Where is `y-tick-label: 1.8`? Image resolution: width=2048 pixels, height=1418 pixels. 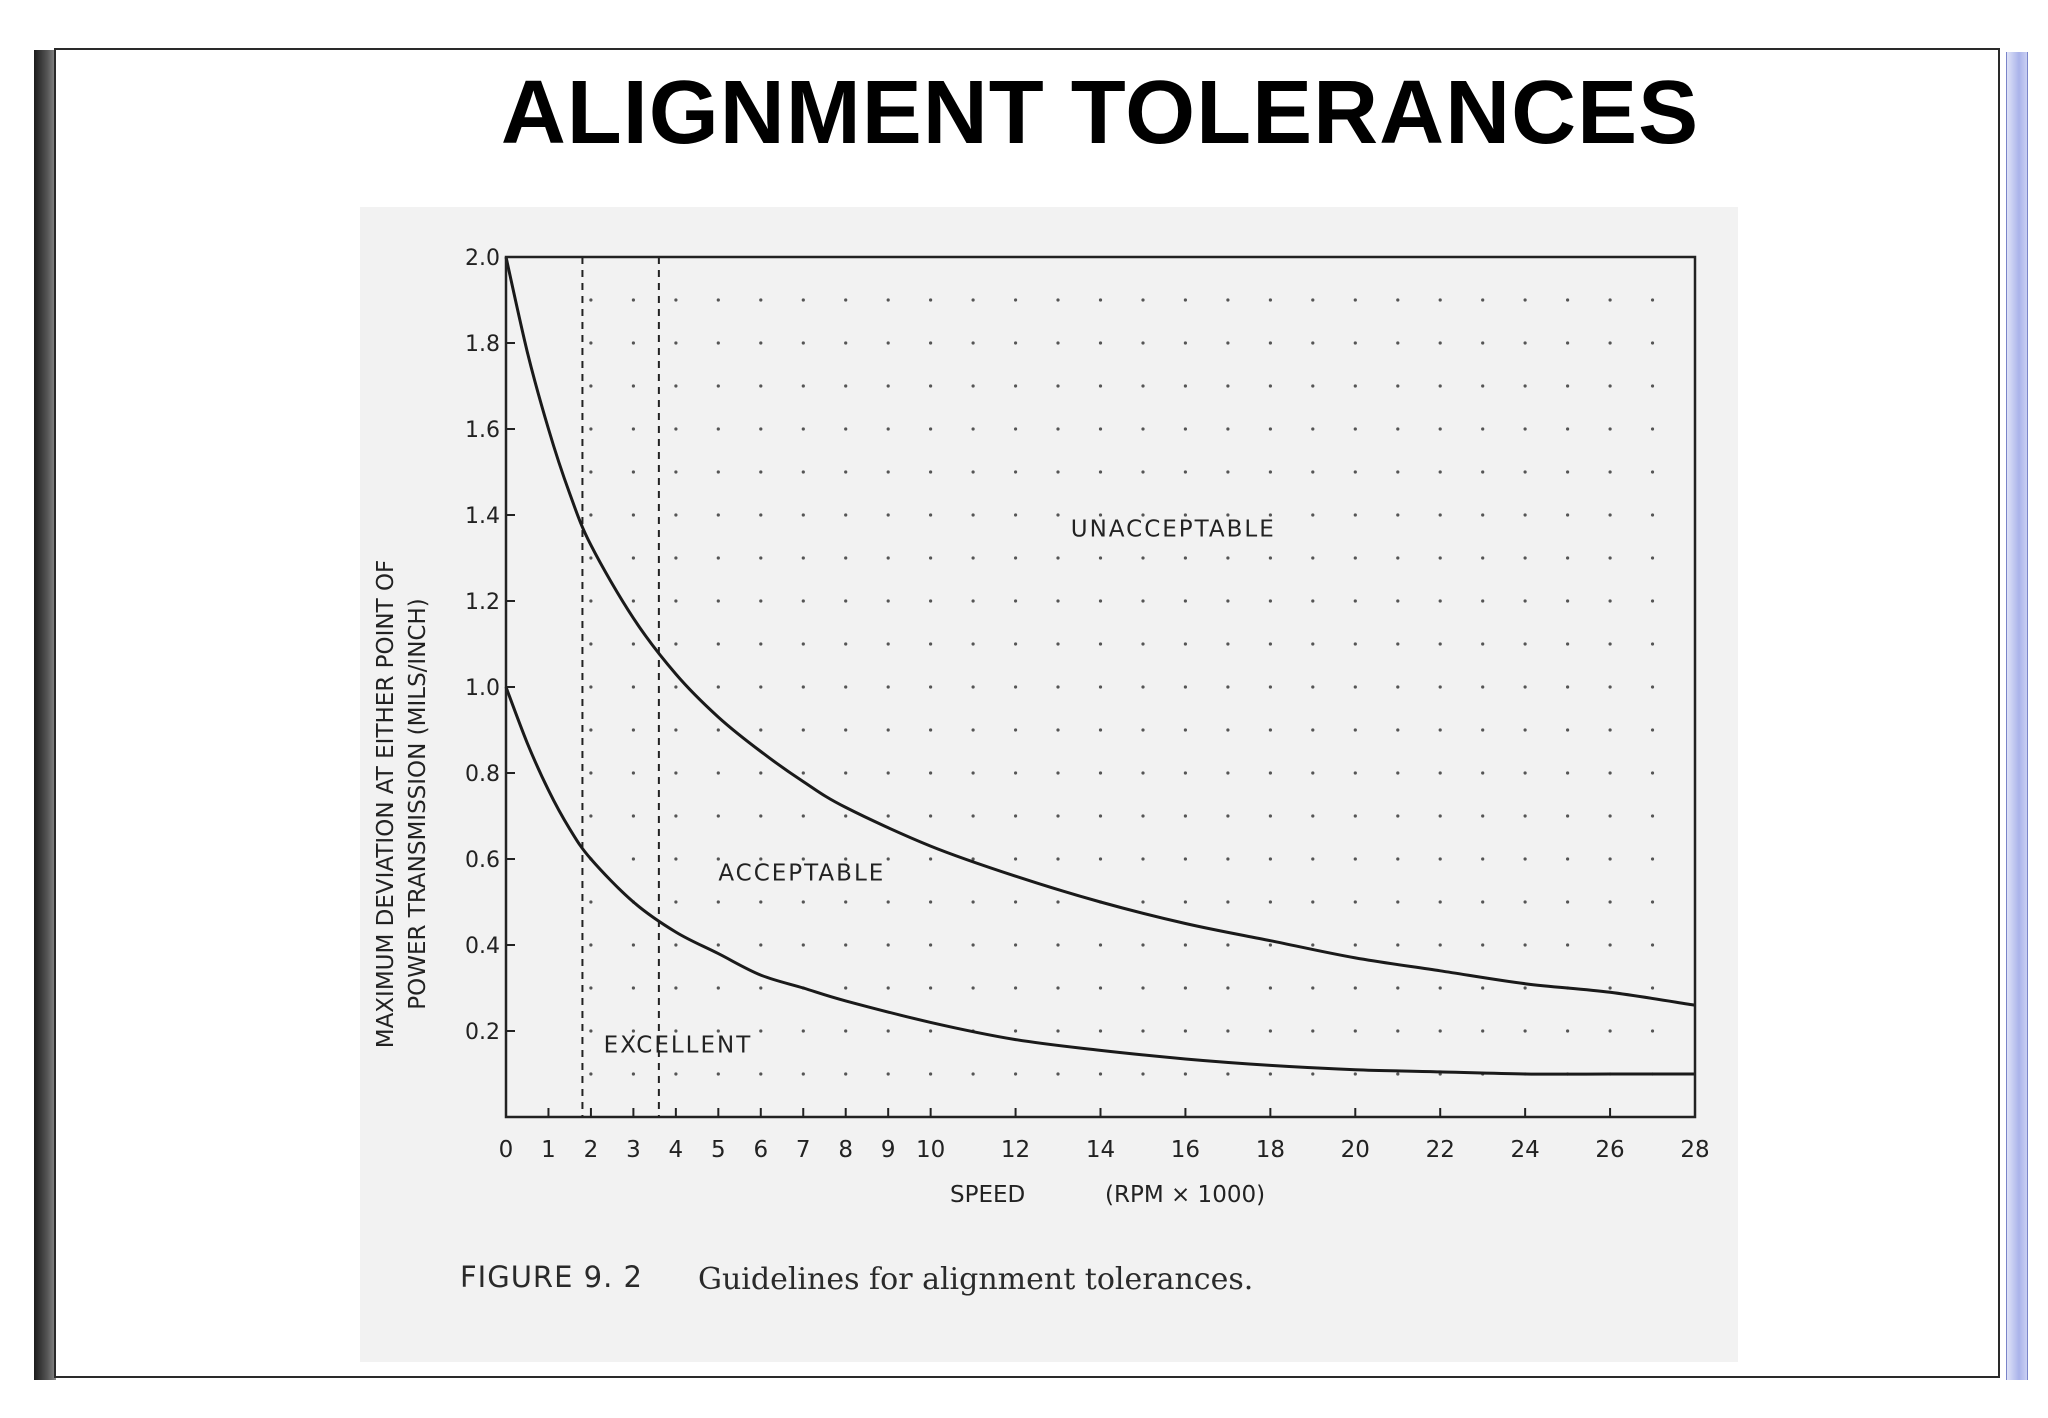
y-tick-label: 1.8 is located at coordinates (482, 344).